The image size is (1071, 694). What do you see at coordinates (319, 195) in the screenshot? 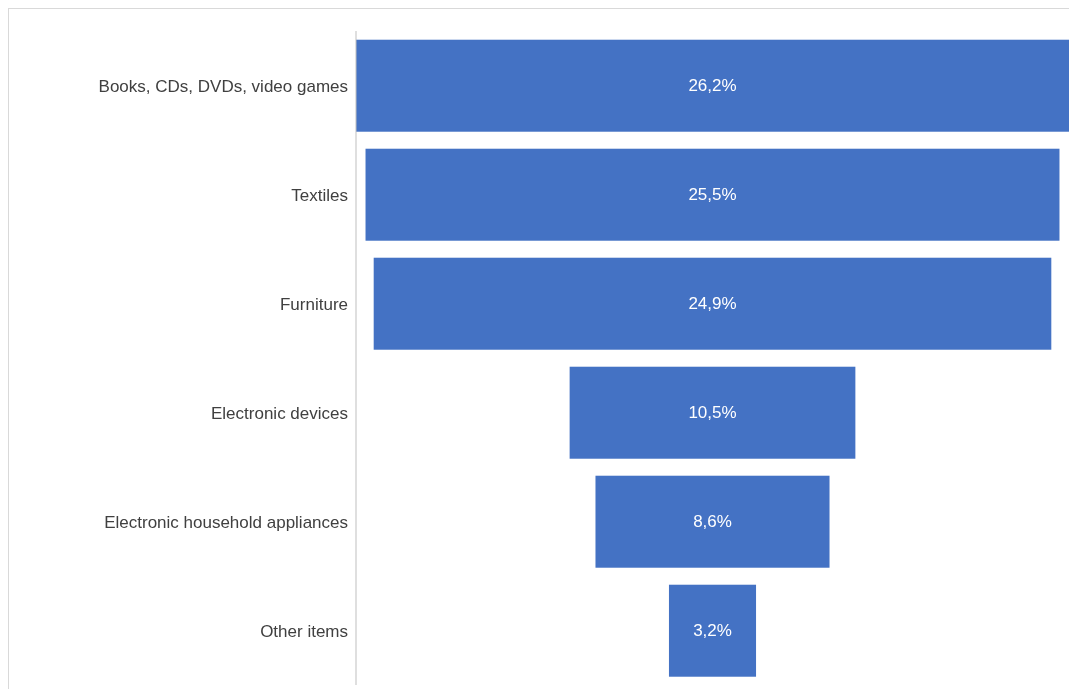
I see `category-label: Textiles` at bounding box center [319, 195].